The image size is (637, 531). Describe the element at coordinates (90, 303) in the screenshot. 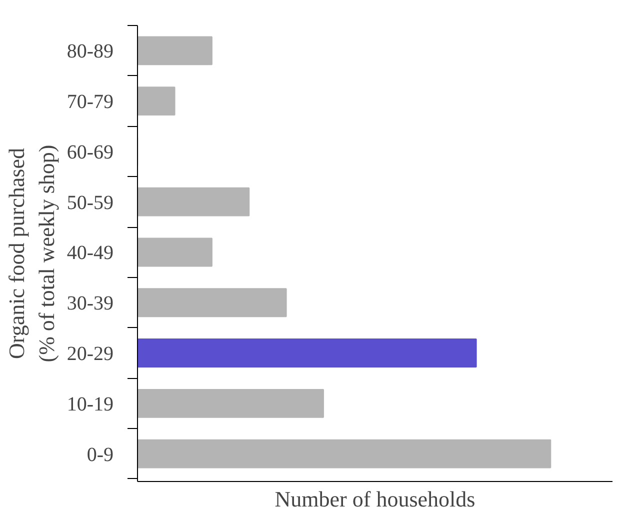

I see `y-tick-label: 30-39` at that location.